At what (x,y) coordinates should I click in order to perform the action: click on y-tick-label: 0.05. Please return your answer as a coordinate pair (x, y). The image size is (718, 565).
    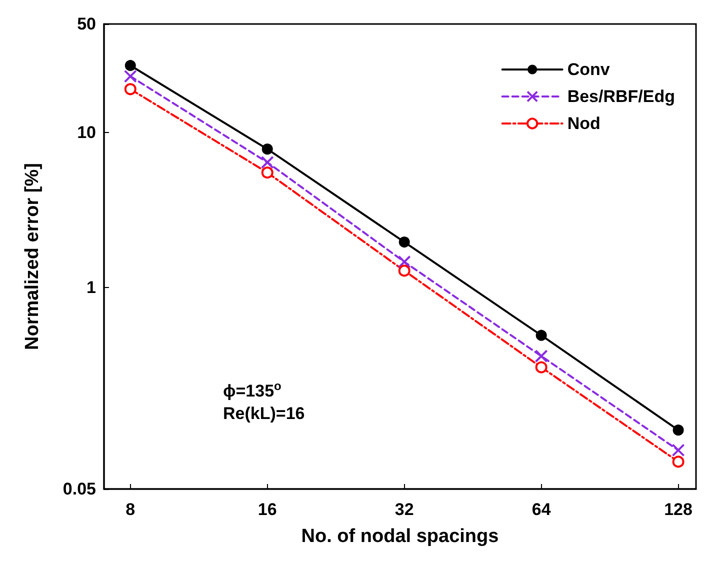
    Looking at the image, I should click on (79, 489).